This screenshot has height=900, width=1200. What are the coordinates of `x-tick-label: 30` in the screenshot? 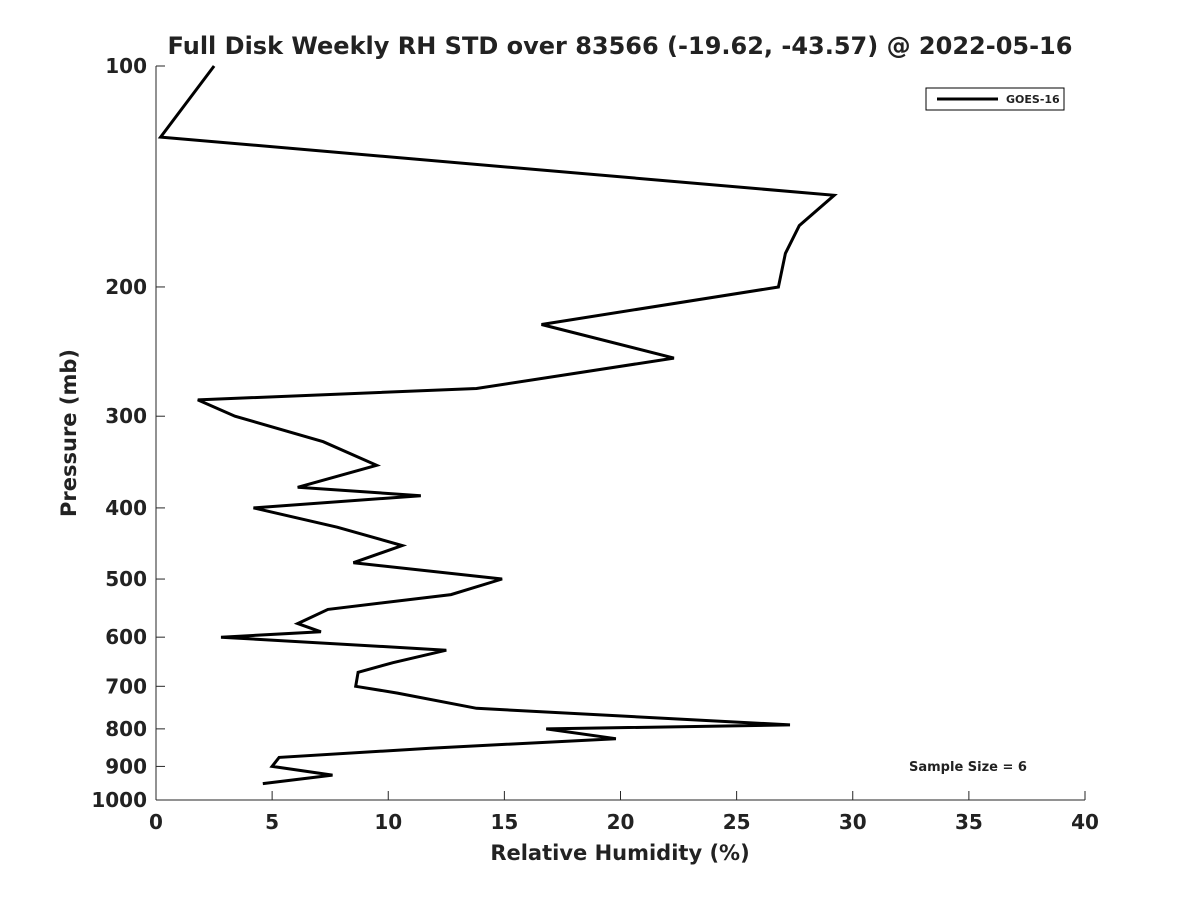 It's located at (853, 822).